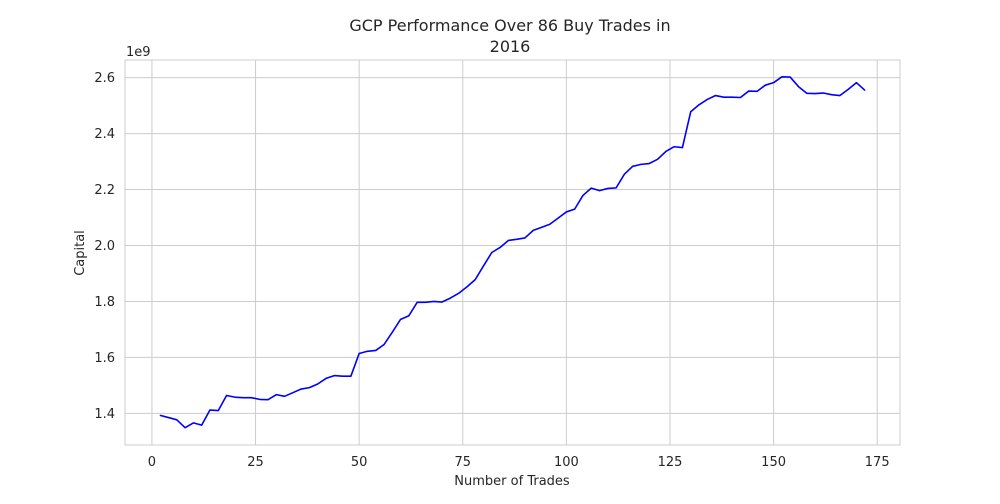 The width and height of the screenshot is (1000, 504). What do you see at coordinates (104, 190) in the screenshot?
I see `y-tick-label: 2.2` at bounding box center [104, 190].